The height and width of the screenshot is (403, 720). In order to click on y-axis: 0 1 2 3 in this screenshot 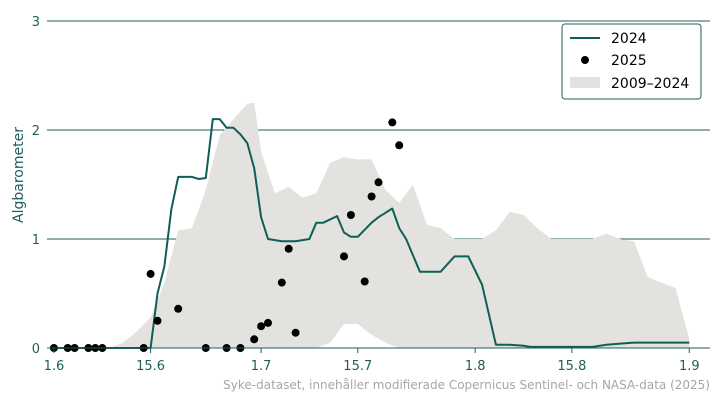, I will do `click(36, 186)`.